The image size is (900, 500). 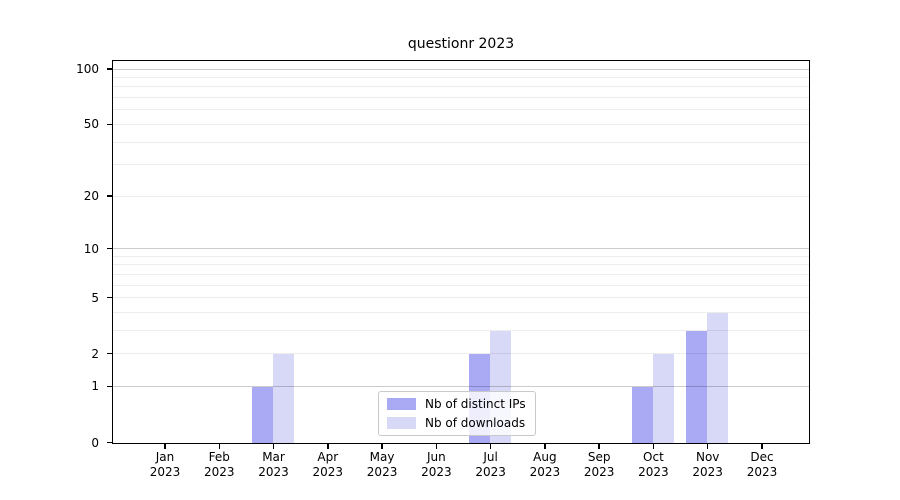 What do you see at coordinates (263, 414) in the screenshot?
I see `bar-distinct-ips-Mar` at bounding box center [263, 414].